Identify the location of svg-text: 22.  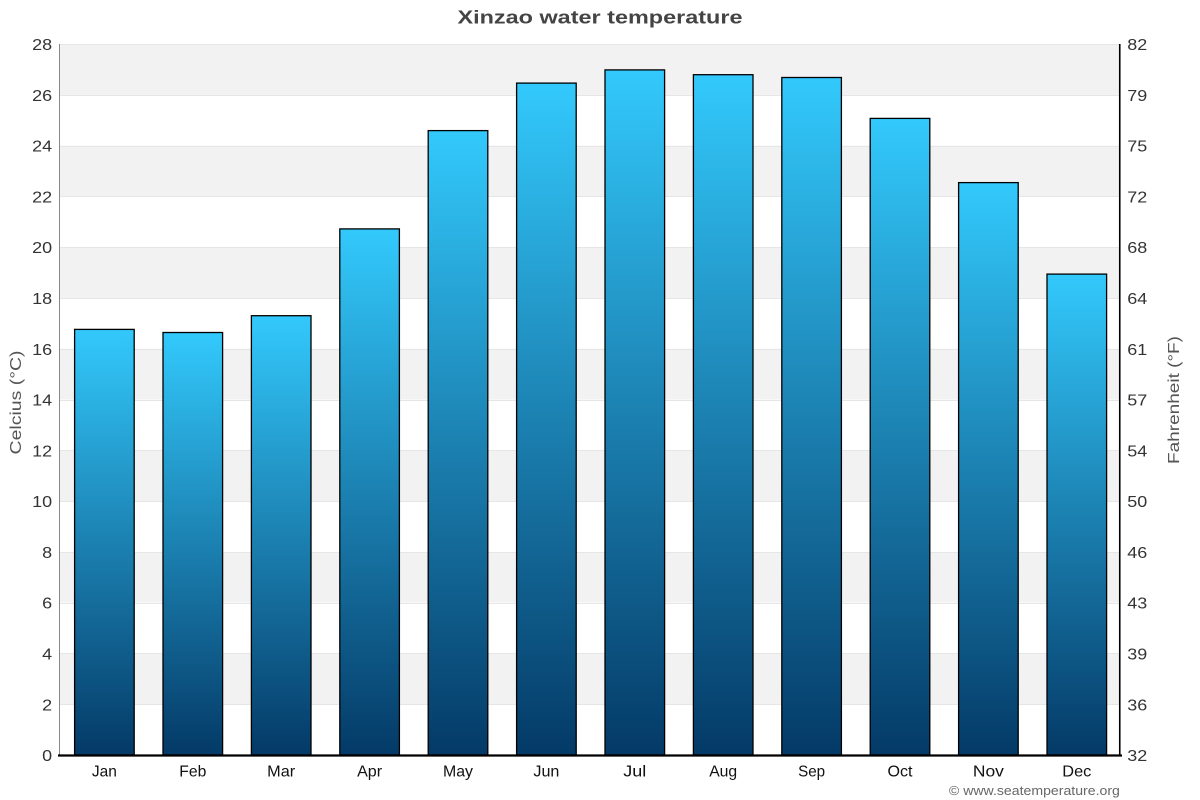
(42, 198).